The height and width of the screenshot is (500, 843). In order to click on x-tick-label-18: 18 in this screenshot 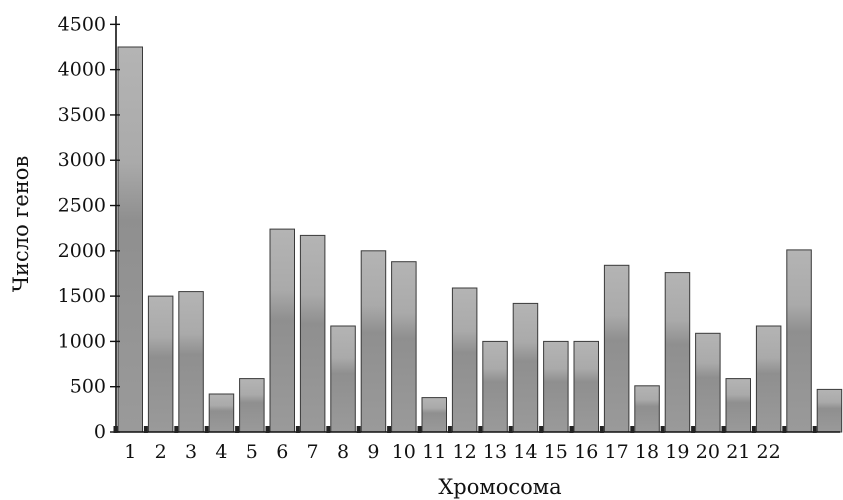, I will do `click(647, 452)`.